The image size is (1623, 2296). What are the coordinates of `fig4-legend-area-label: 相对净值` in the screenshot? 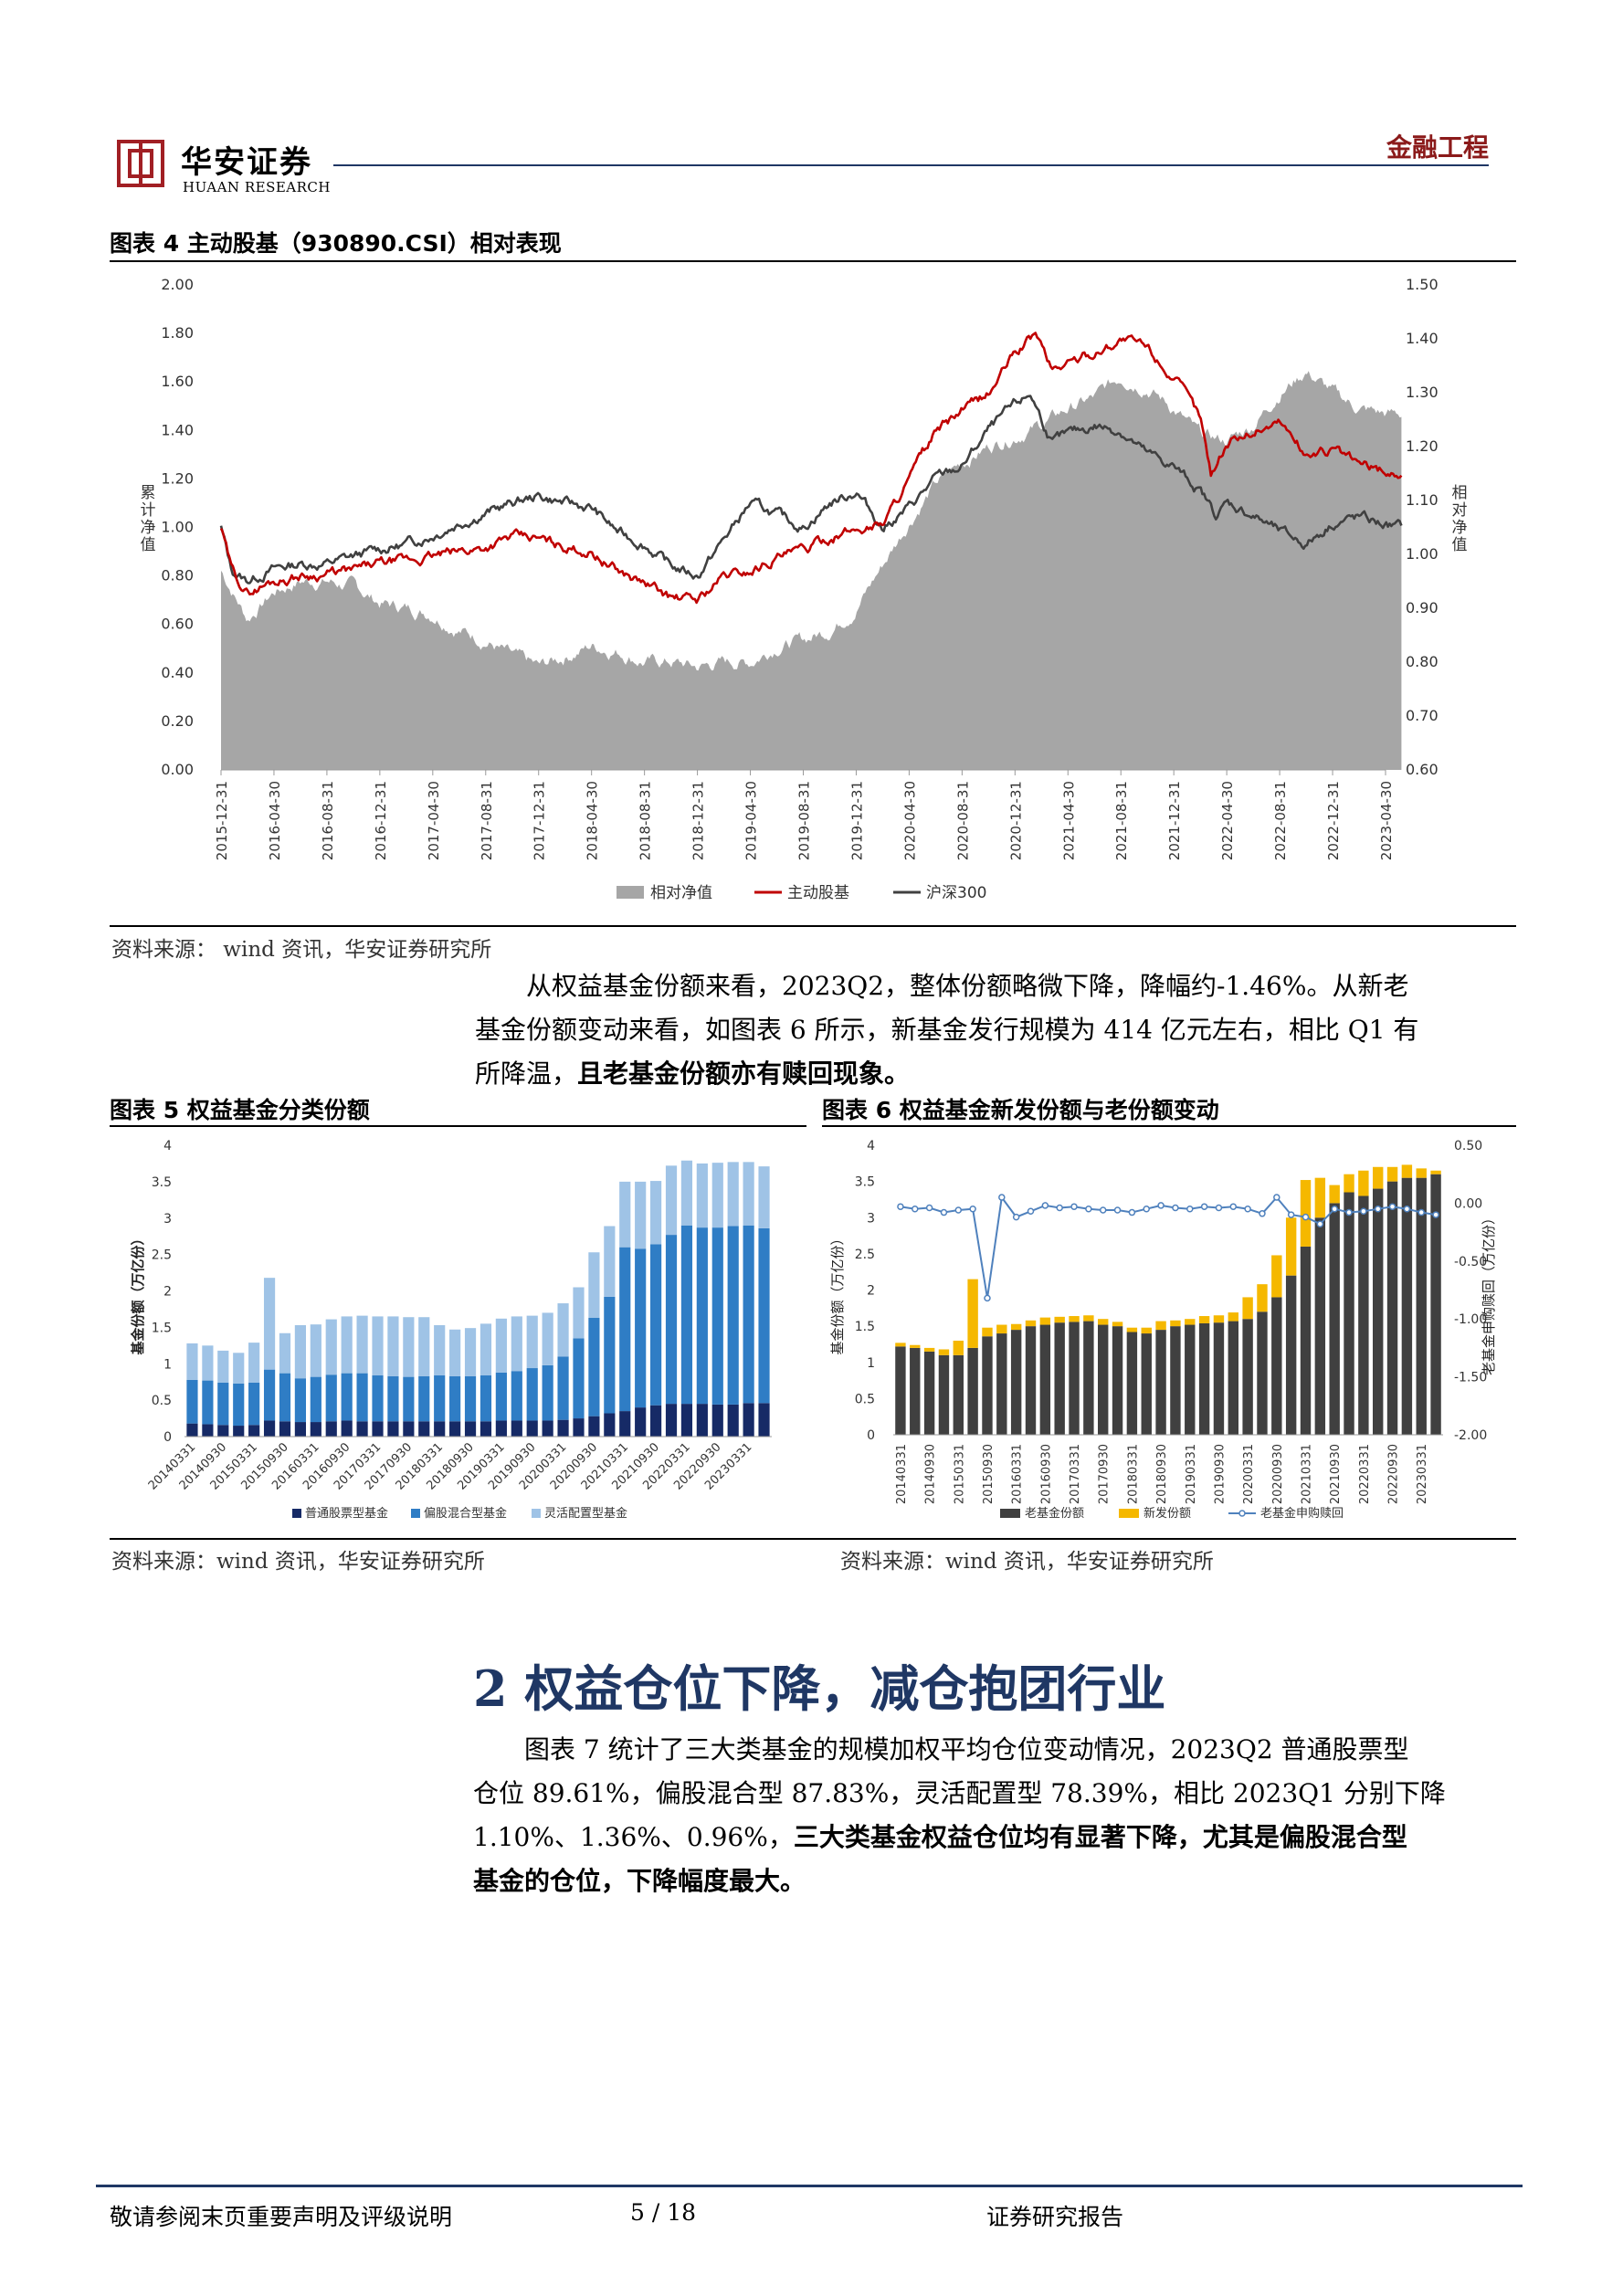 It's located at (681, 893).